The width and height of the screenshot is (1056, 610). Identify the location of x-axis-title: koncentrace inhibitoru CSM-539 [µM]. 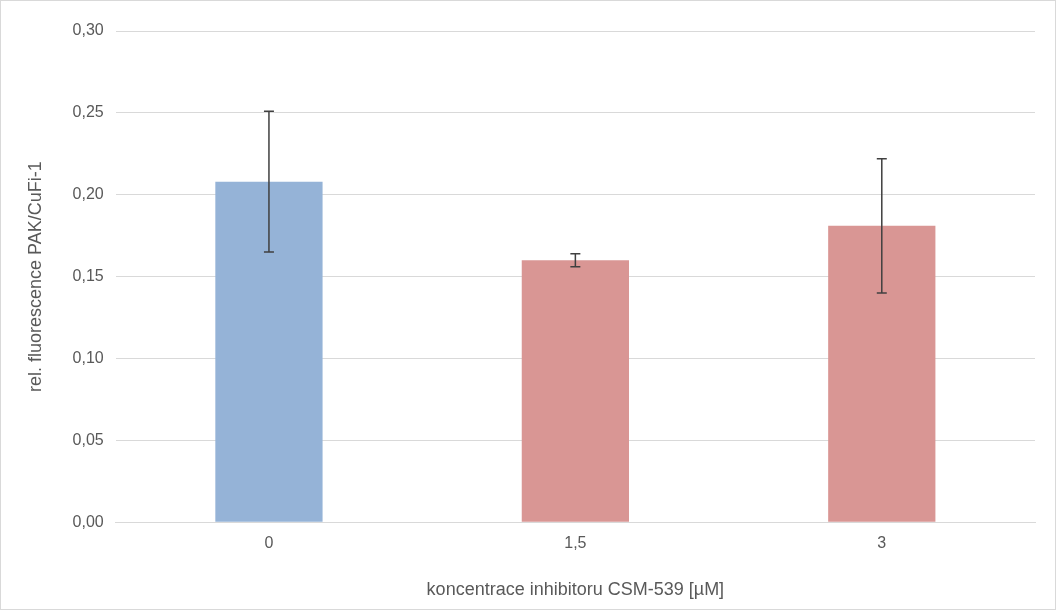
(575, 589).